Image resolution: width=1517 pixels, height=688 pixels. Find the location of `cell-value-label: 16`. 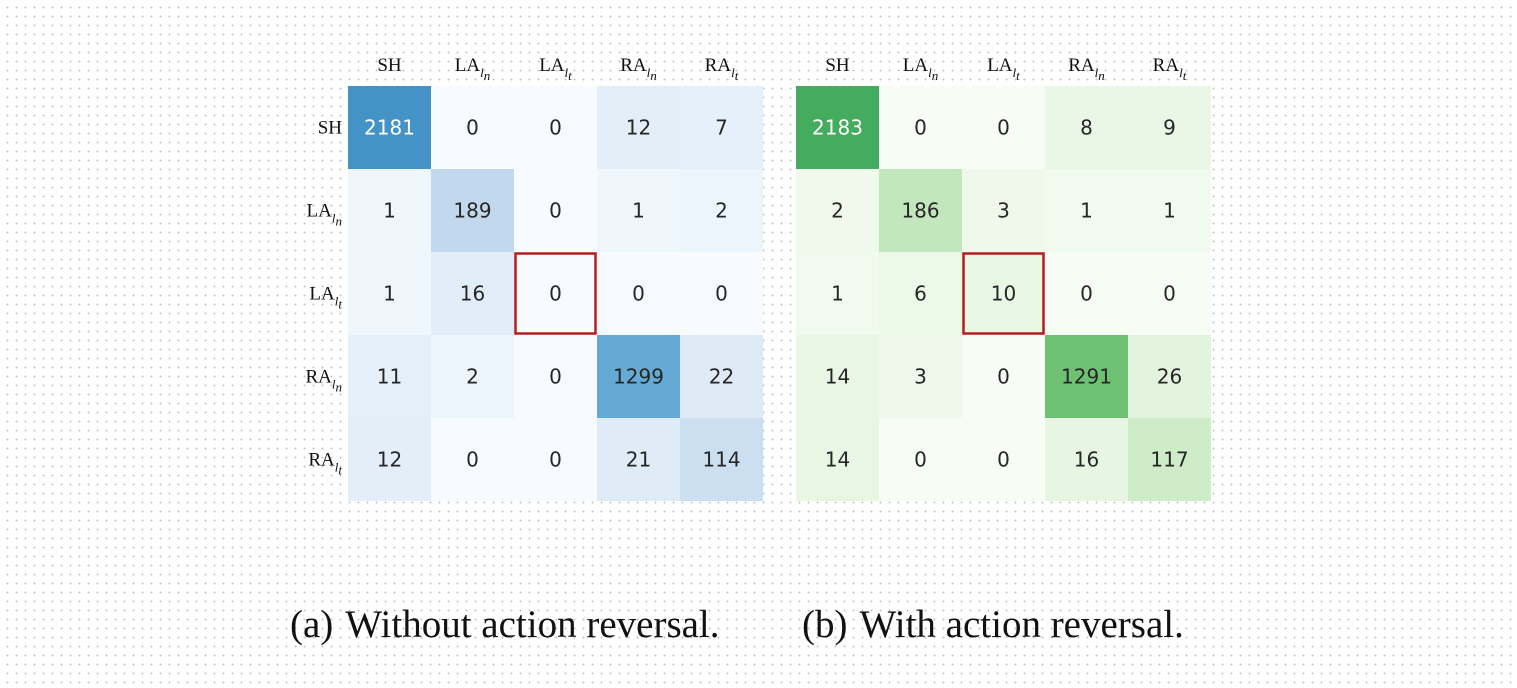

cell-value-label: 16 is located at coordinates (1086, 460).